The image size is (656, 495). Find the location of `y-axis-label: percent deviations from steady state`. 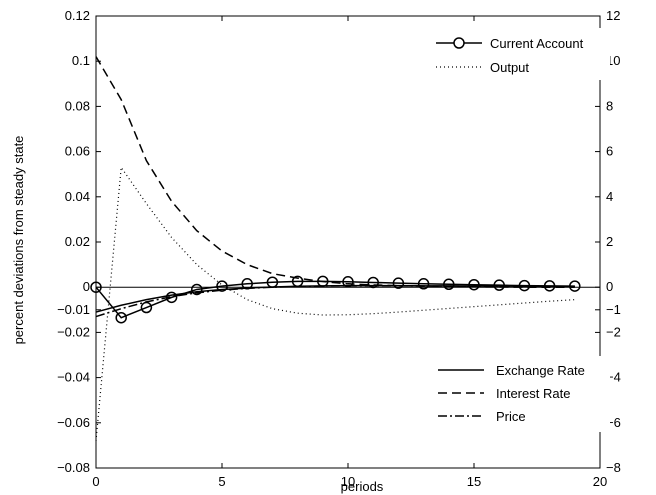

y-axis-label: percent deviations from steady state is located at coordinates (18, 240).